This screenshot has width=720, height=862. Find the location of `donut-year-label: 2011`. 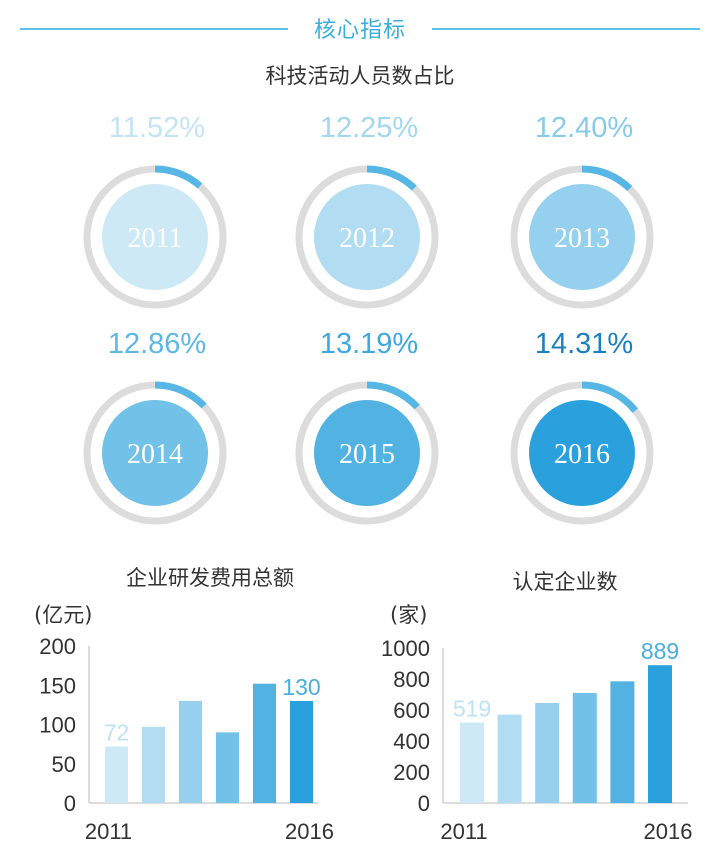

donut-year-label: 2011 is located at coordinates (155, 238).